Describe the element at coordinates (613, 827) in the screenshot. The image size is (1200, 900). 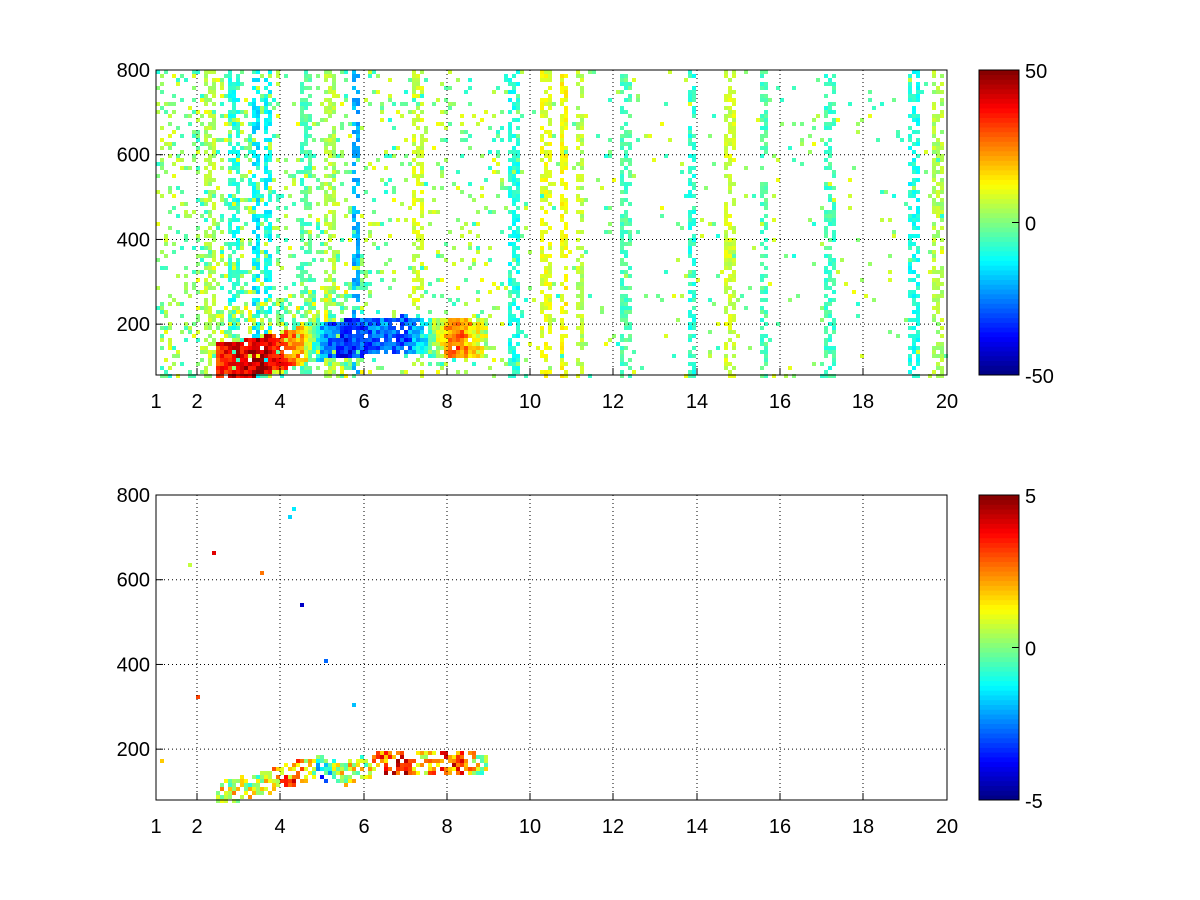
I see `x-tick-label: 12` at that location.